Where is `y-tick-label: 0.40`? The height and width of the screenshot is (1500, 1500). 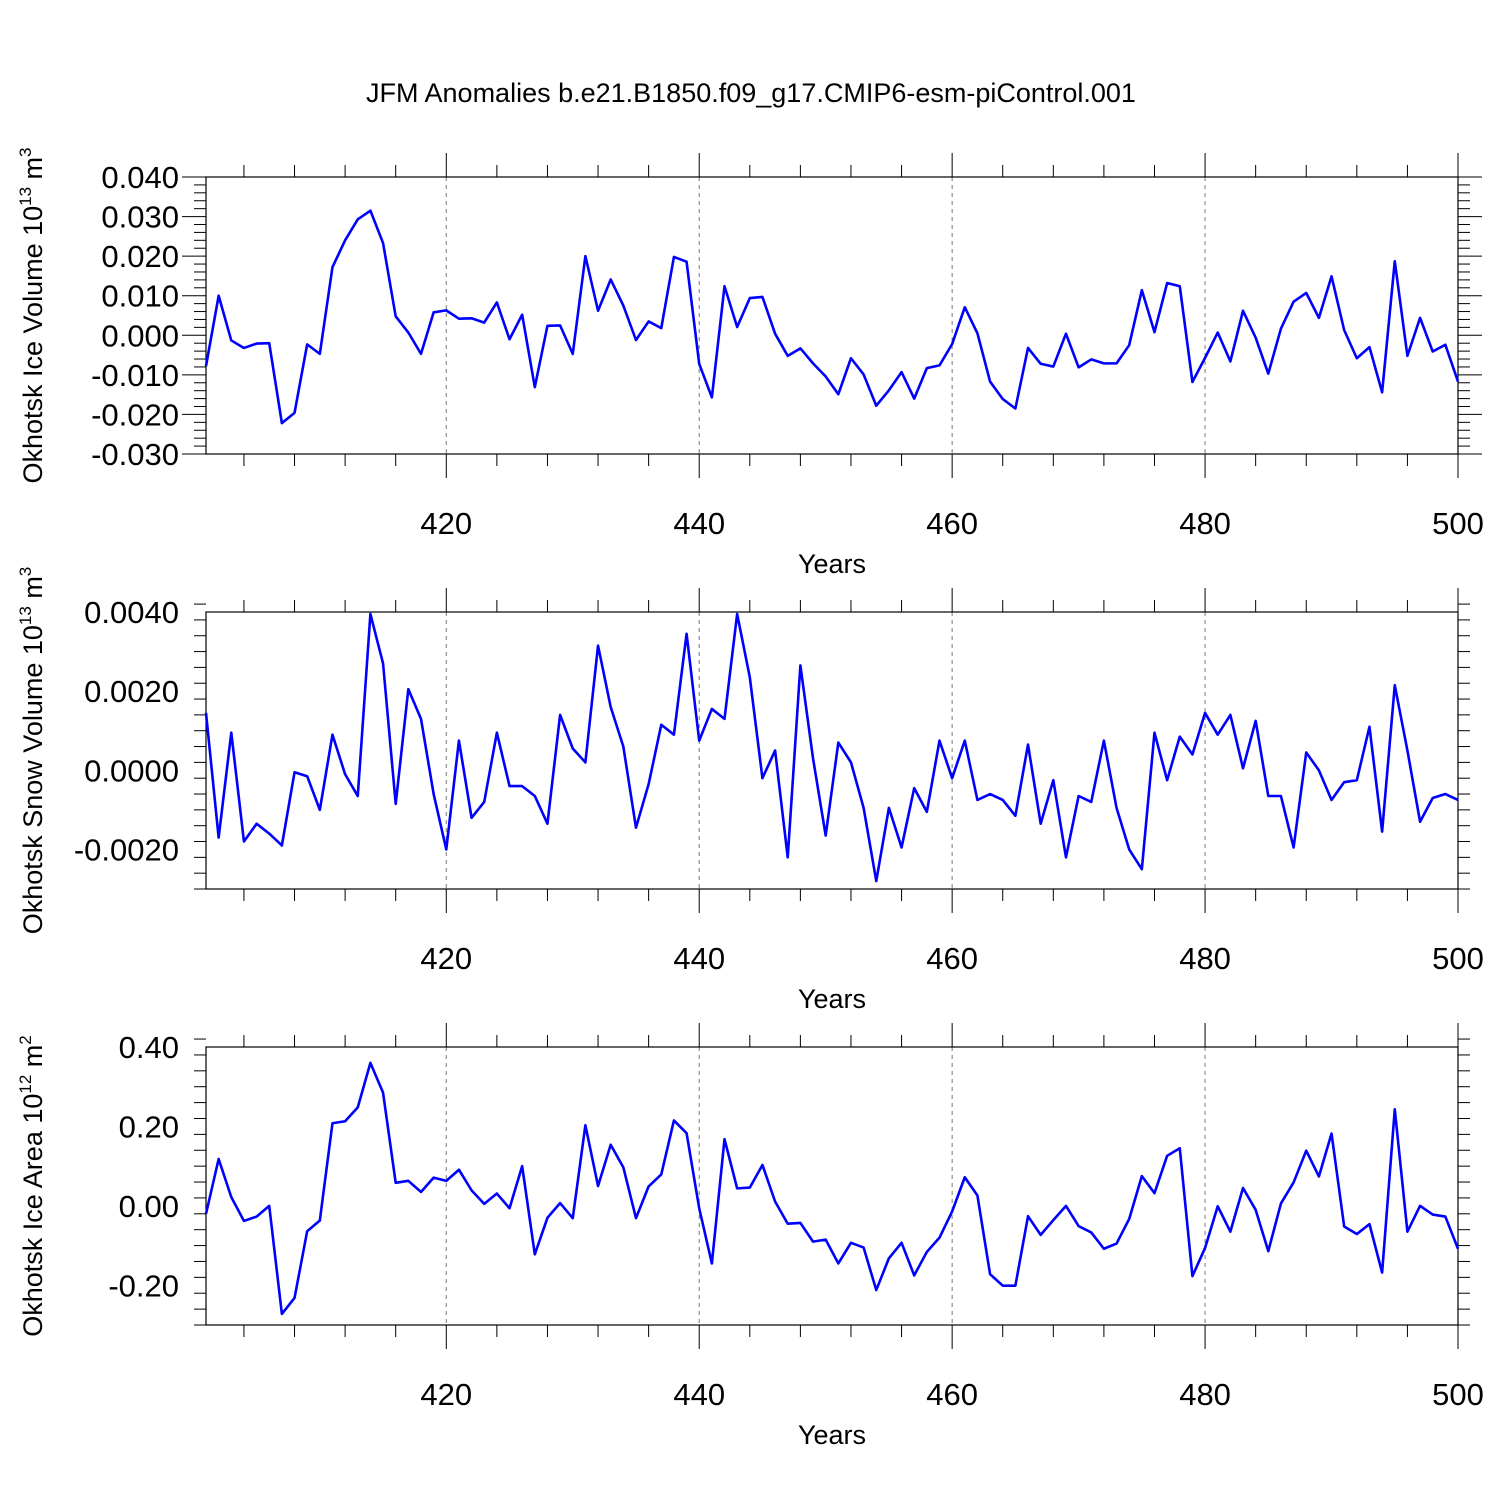
y-tick-label: 0.40 is located at coordinates (149, 1047).